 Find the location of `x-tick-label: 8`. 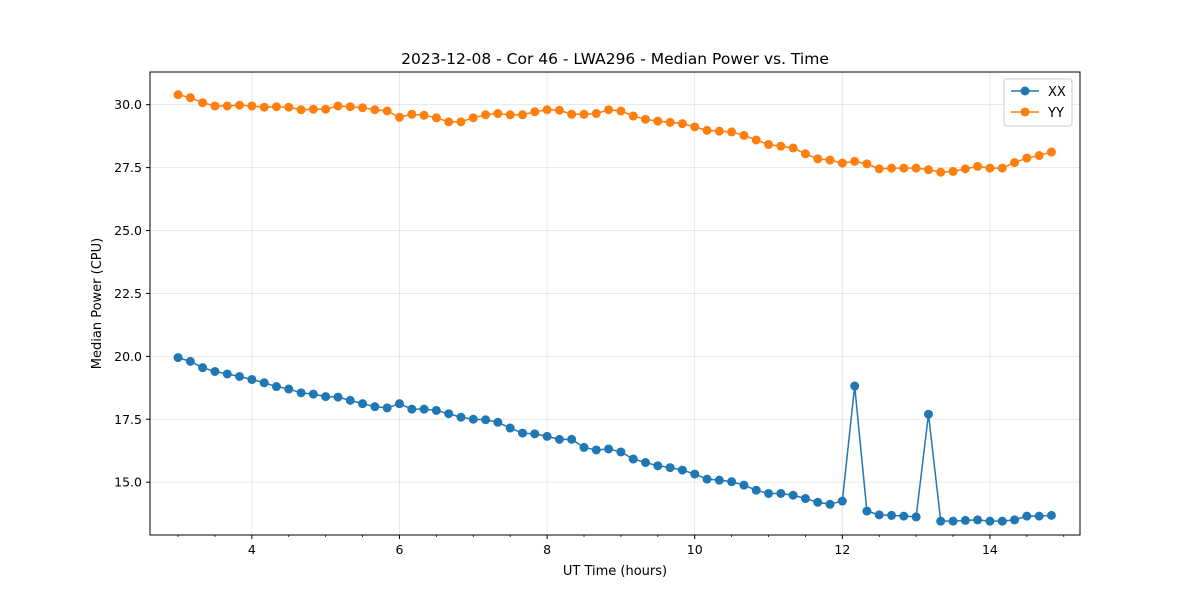

x-tick-label: 8 is located at coordinates (547, 549).